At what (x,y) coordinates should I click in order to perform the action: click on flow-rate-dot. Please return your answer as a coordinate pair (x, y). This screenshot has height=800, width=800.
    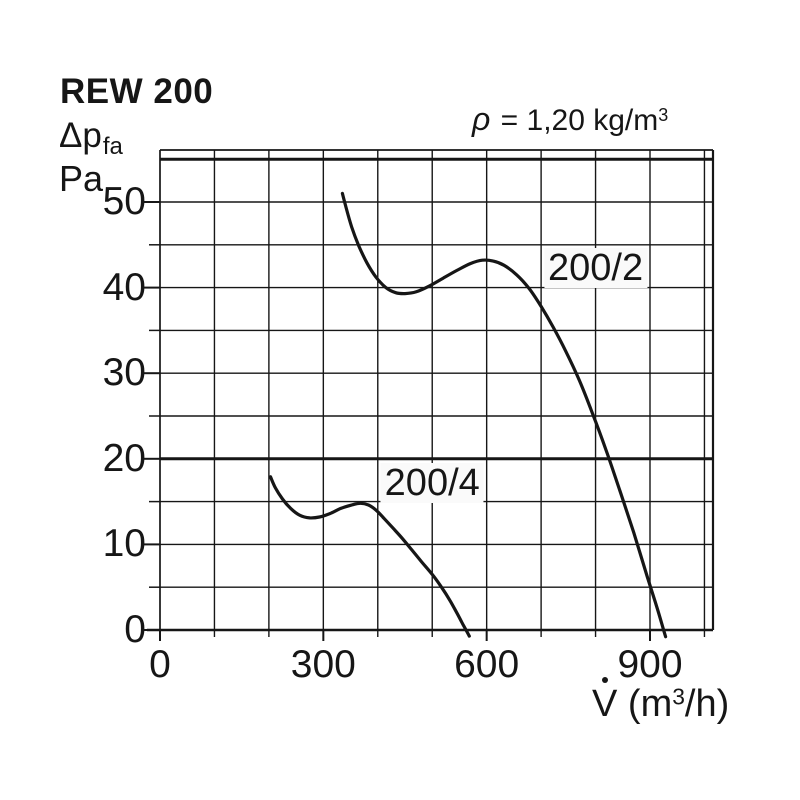
    Looking at the image, I should click on (604, 680).